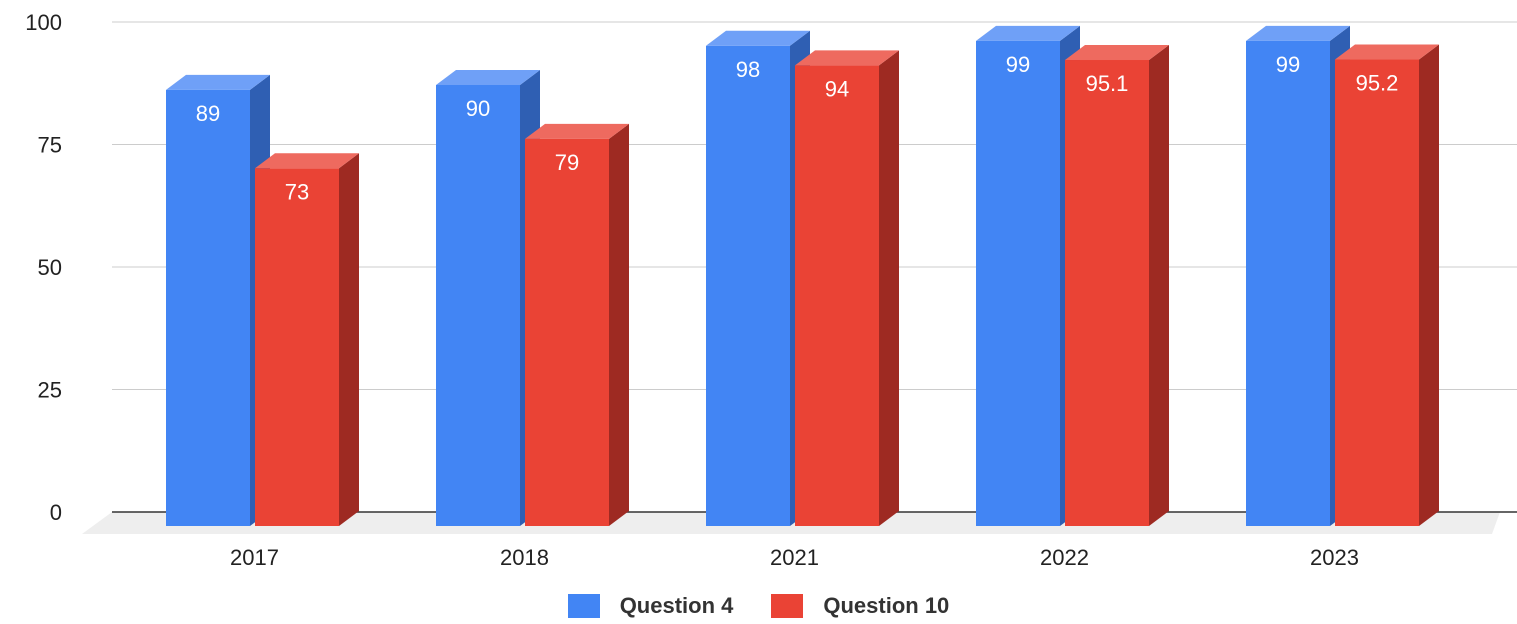 This screenshot has width=1517, height=624. Describe the element at coordinates (1377, 83) in the screenshot. I see `data-label-q10-2023: 95.2` at that location.